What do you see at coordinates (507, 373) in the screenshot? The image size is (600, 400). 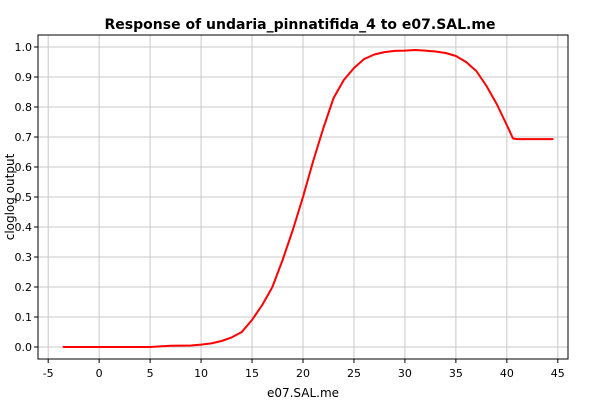 I see `x-tick-label: 40` at bounding box center [507, 373].